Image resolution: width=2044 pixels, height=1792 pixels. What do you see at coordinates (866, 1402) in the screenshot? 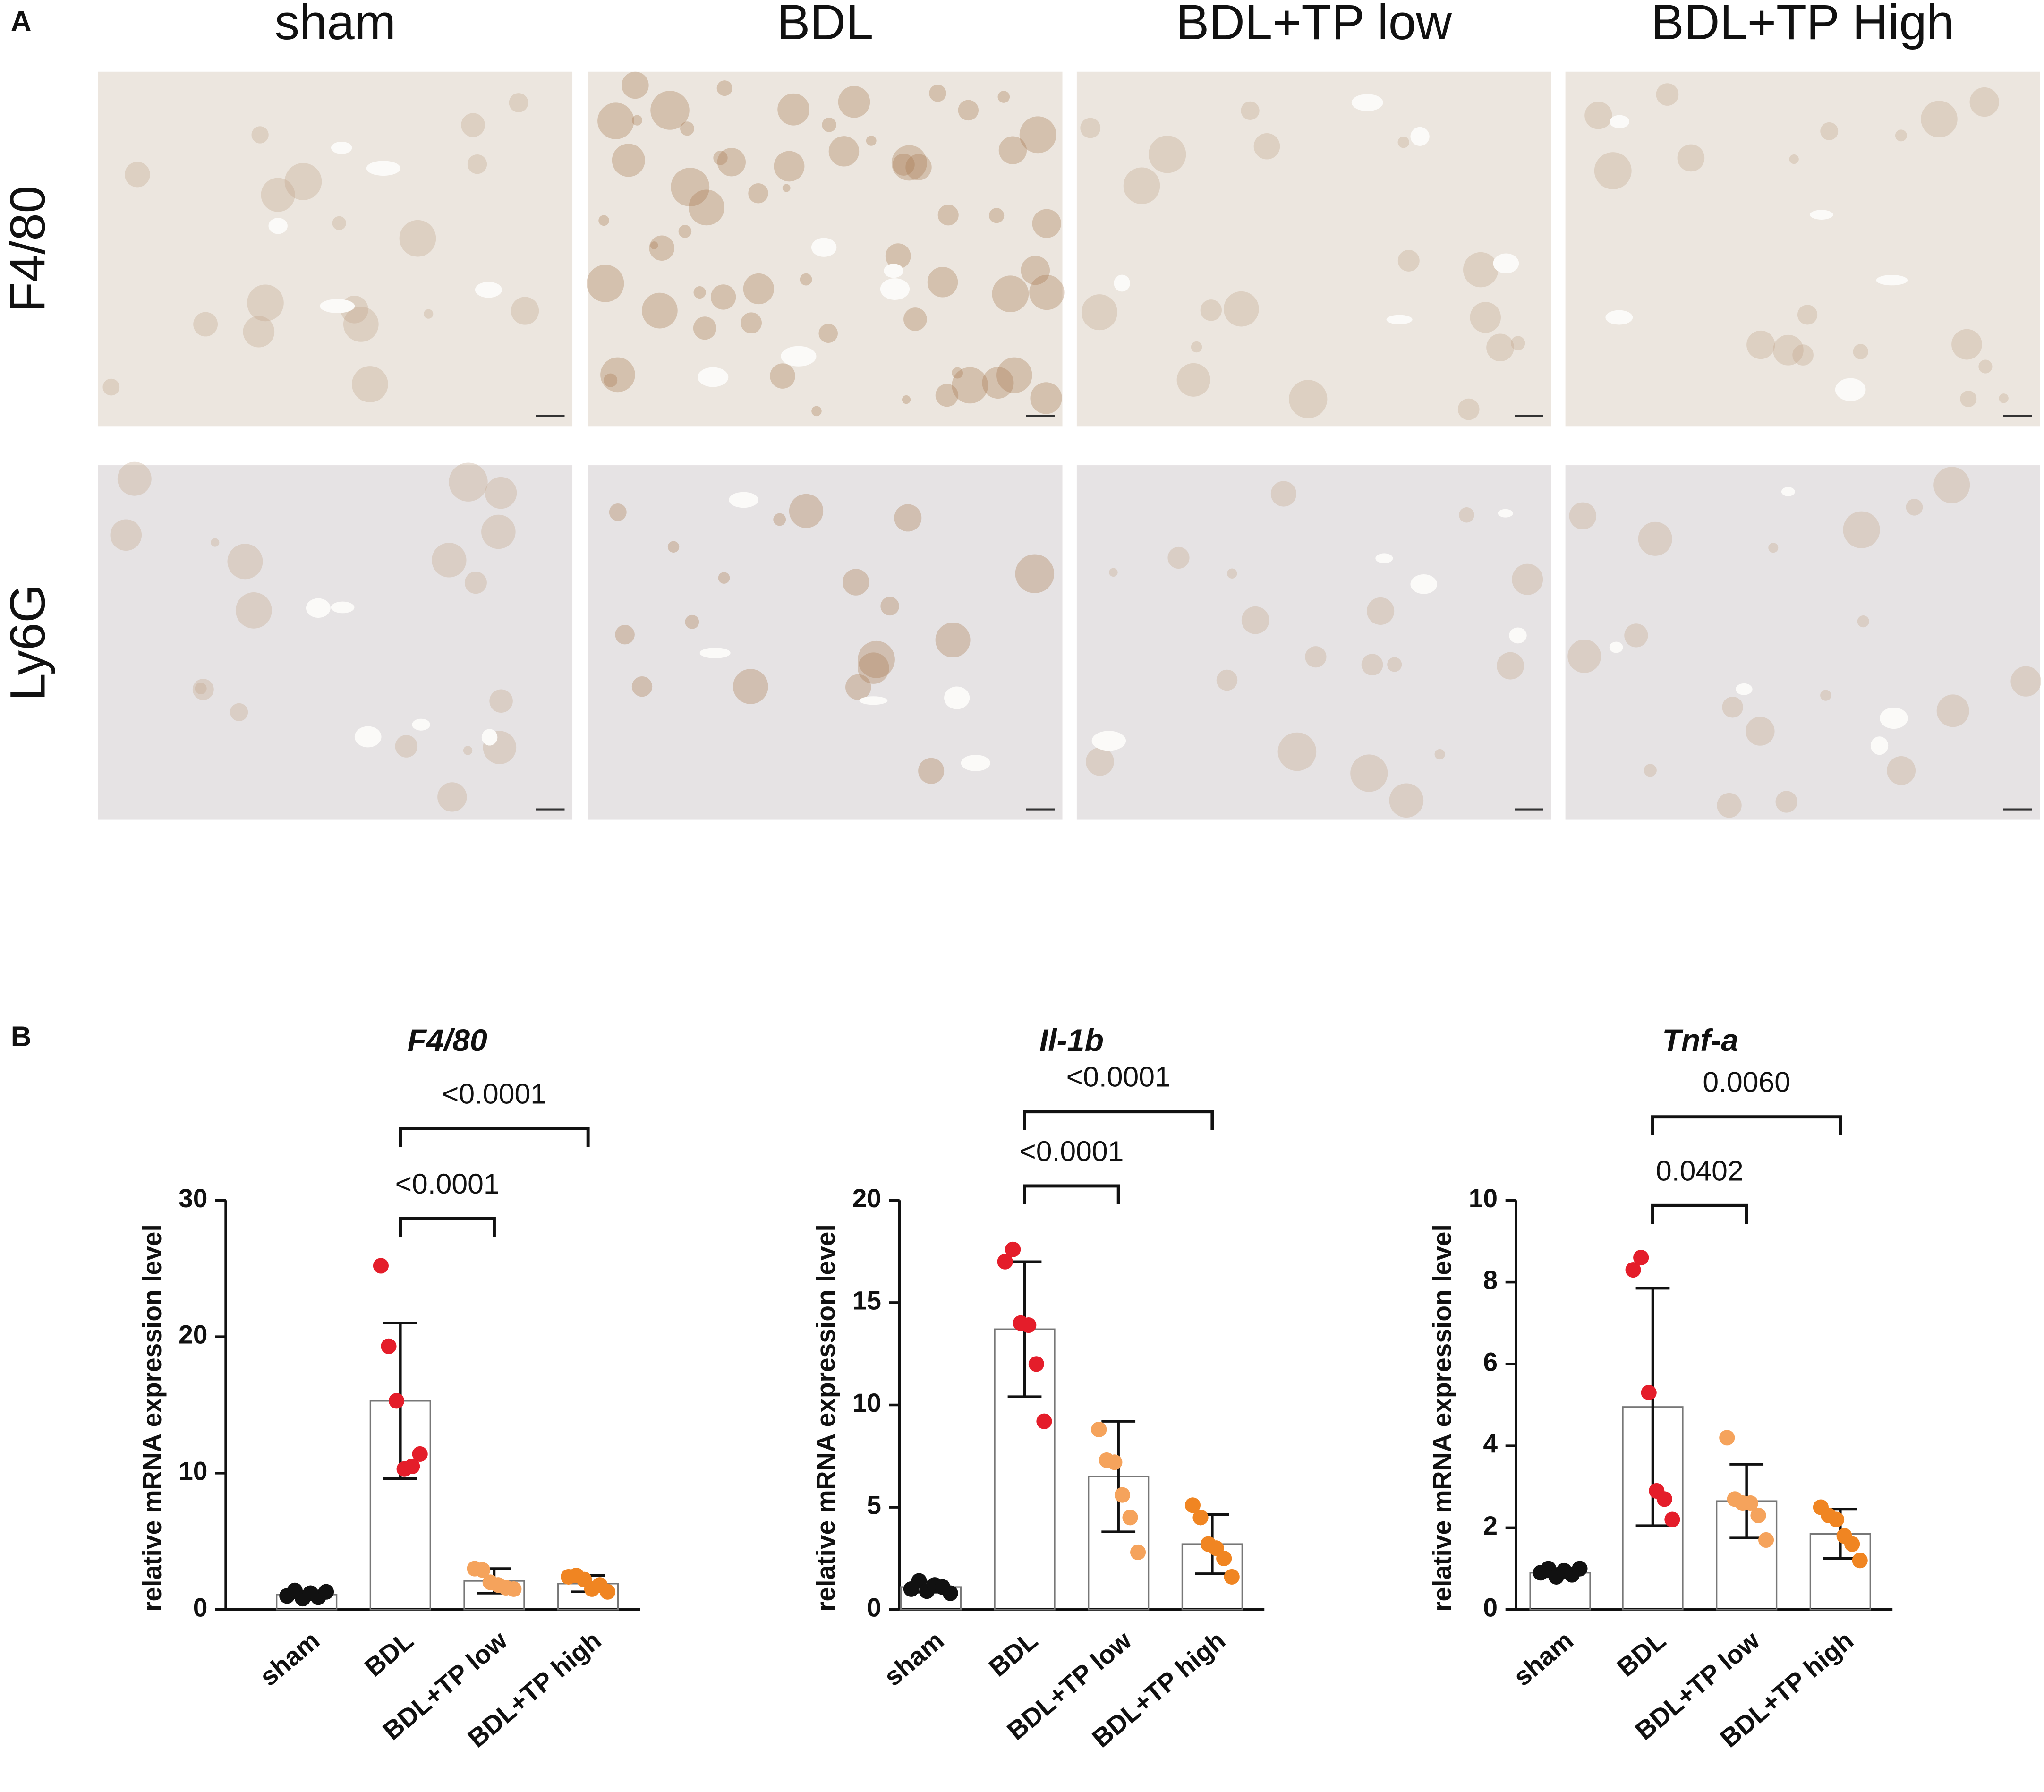
I see `y-tick-label: 10` at bounding box center [866, 1402].